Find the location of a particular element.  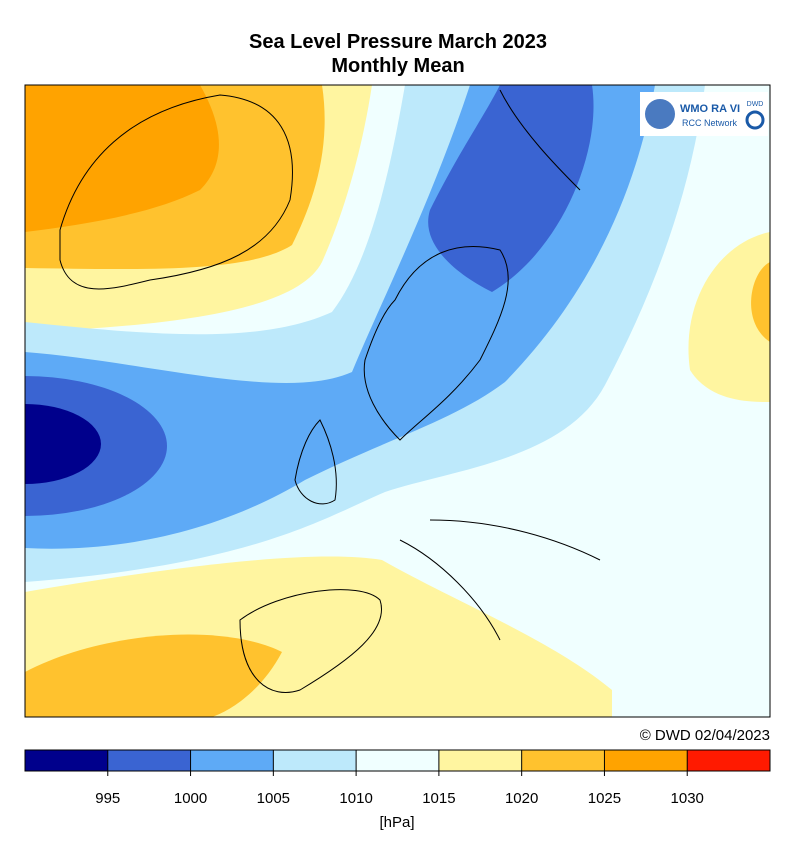

colorbar-tick-label: 995 is located at coordinates (107, 798).